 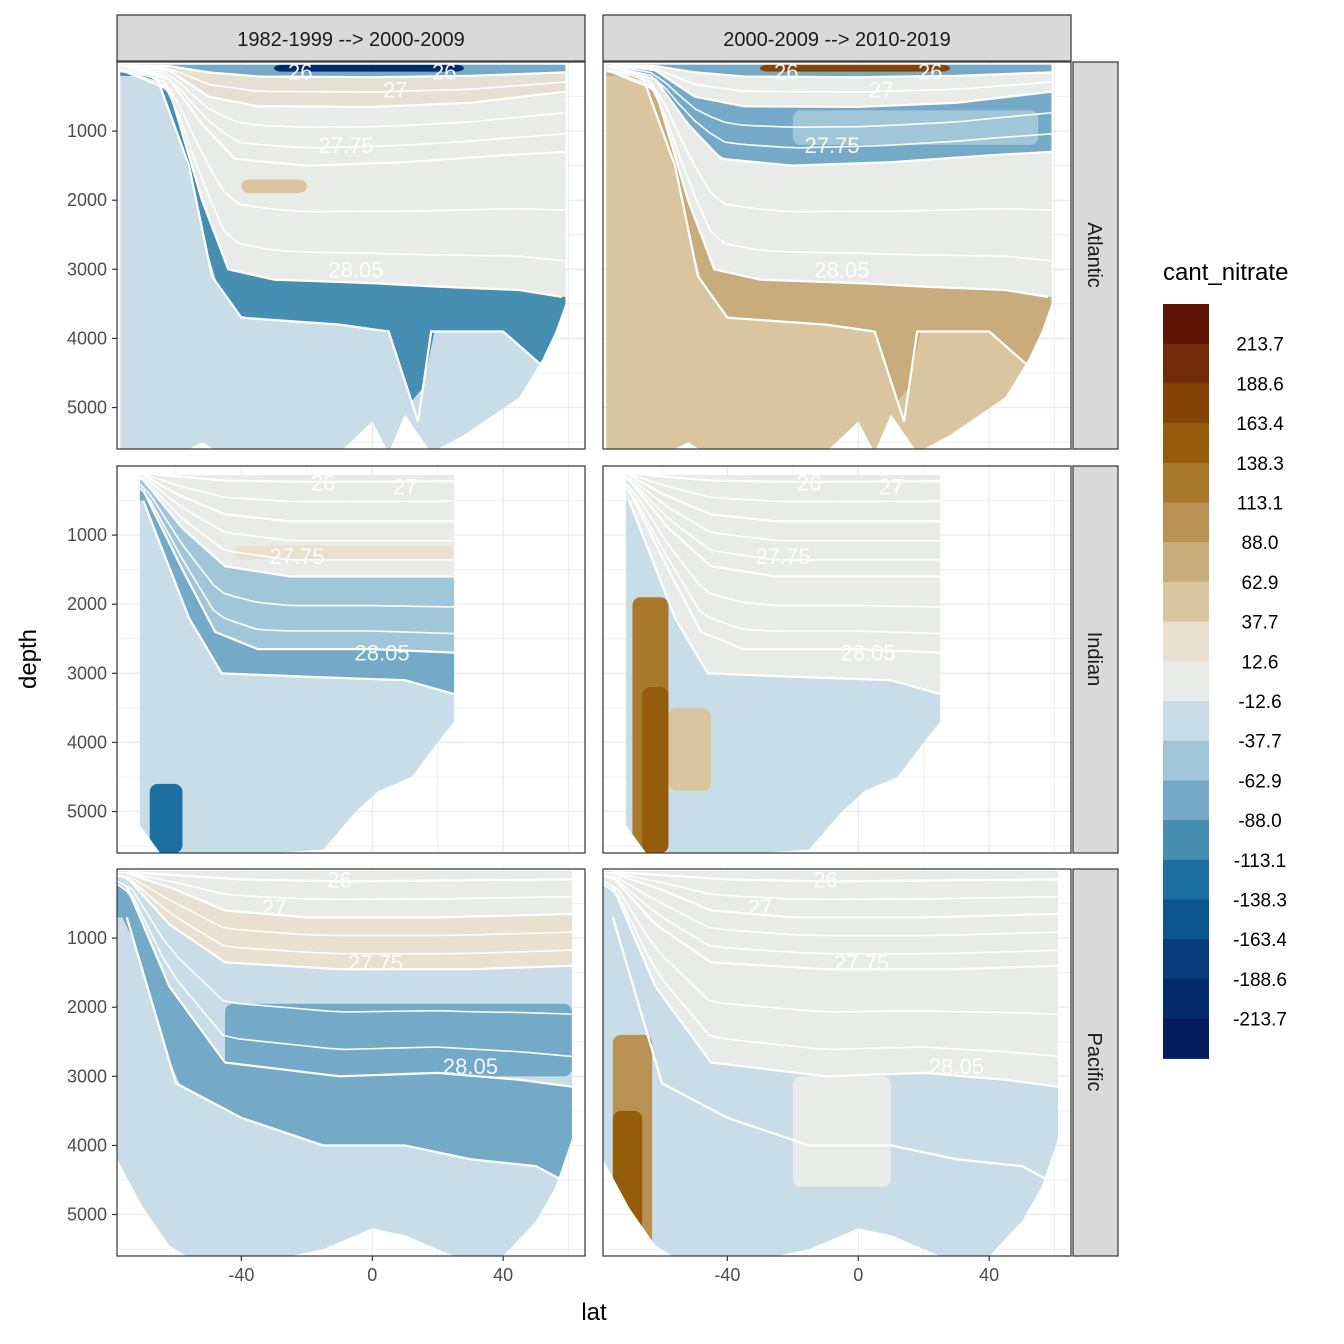 What do you see at coordinates (1259, 702) in the screenshot?
I see `legend-label: -12.6` at bounding box center [1259, 702].